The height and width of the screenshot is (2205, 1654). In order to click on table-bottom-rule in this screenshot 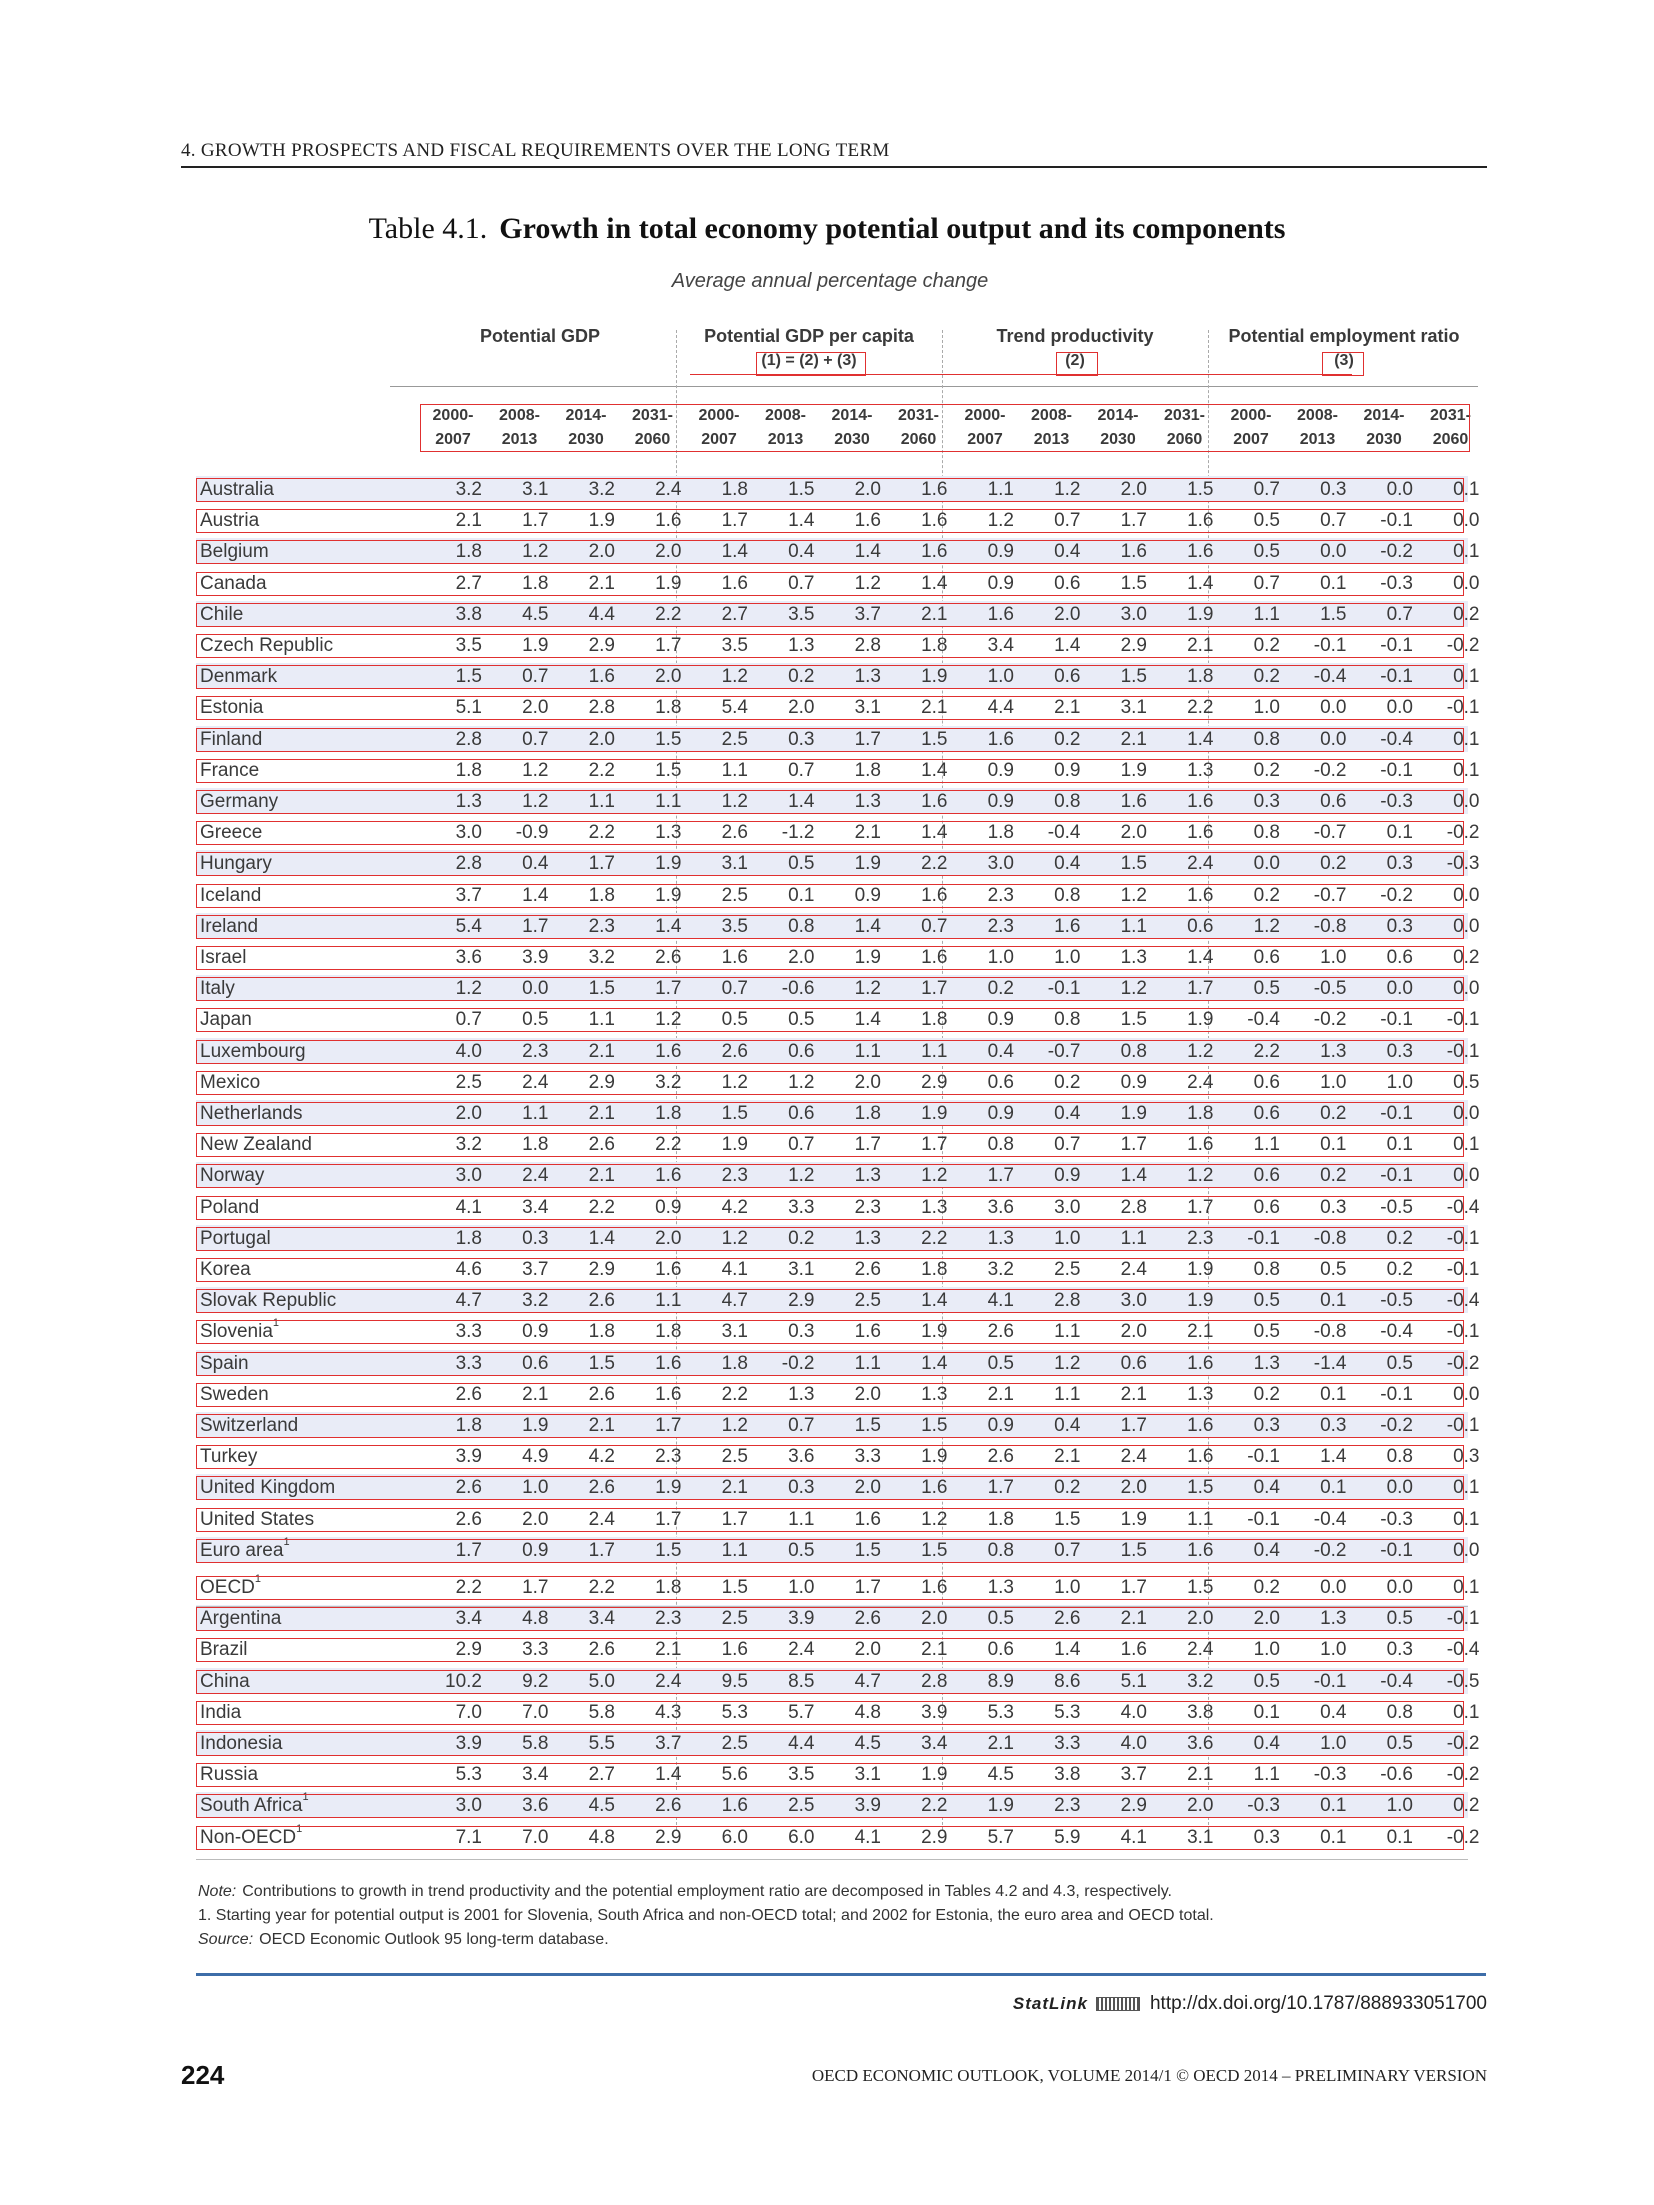, I will do `click(832, 1859)`.